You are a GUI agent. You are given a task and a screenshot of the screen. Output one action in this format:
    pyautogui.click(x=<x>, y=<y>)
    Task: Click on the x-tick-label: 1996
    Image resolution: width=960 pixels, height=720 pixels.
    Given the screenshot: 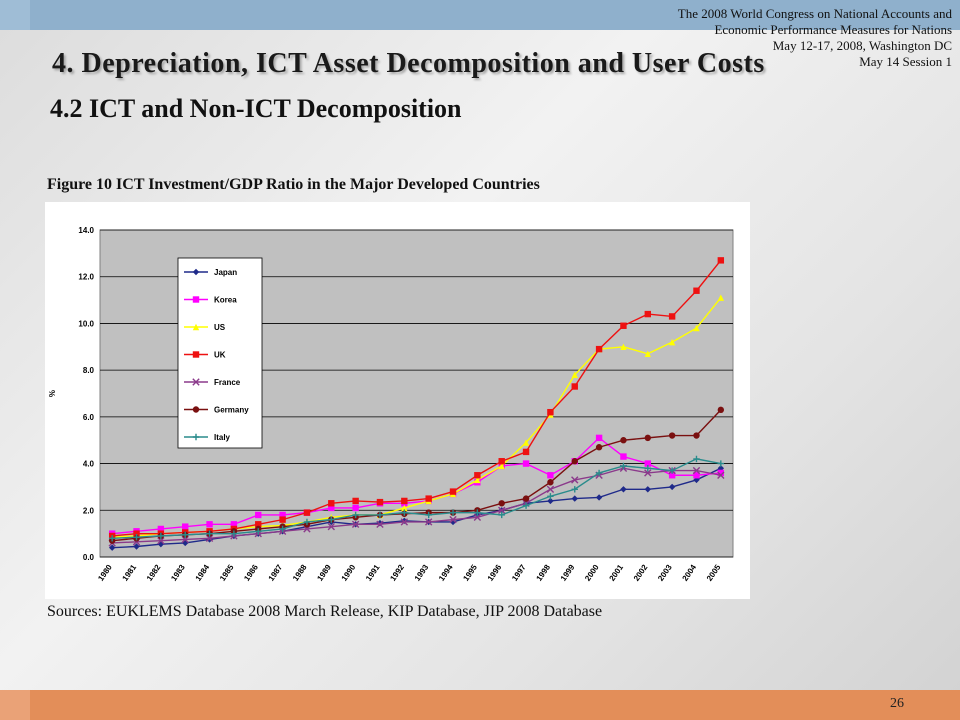 What is the action you would take?
    pyautogui.click(x=495, y=573)
    